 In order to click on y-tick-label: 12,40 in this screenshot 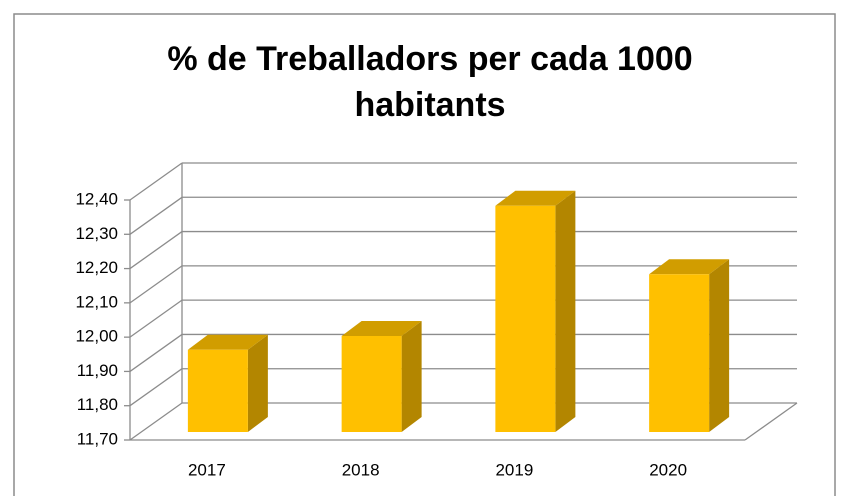, I will do `click(96, 198)`.